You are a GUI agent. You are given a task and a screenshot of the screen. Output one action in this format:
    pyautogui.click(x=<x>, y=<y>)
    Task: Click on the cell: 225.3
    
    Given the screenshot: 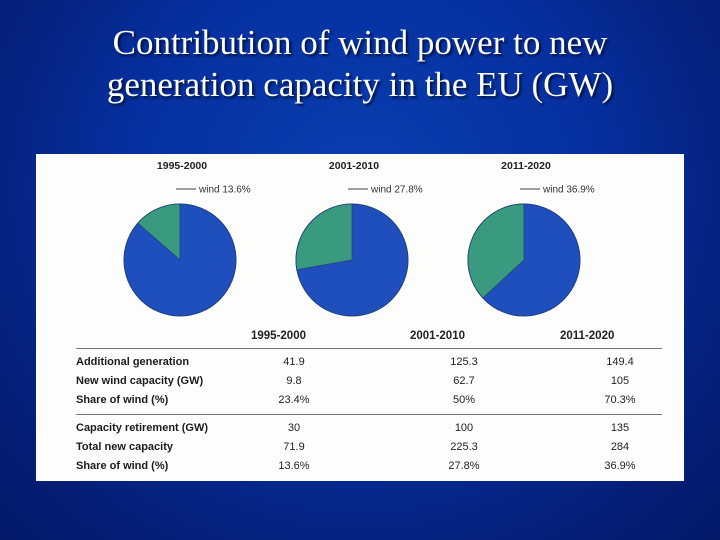 What is the action you would take?
    pyautogui.click(x=464, y=447)
    